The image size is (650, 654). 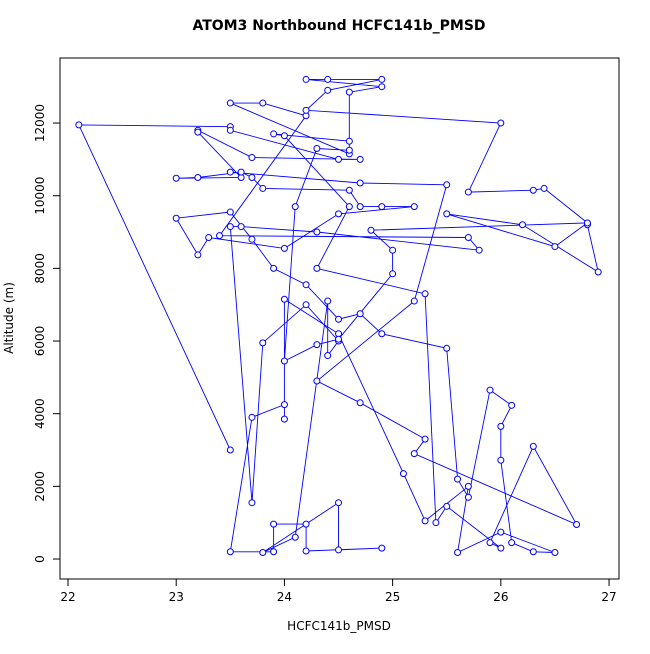 I want to click on x-tick-label: 27, so click(x=608, y=597).